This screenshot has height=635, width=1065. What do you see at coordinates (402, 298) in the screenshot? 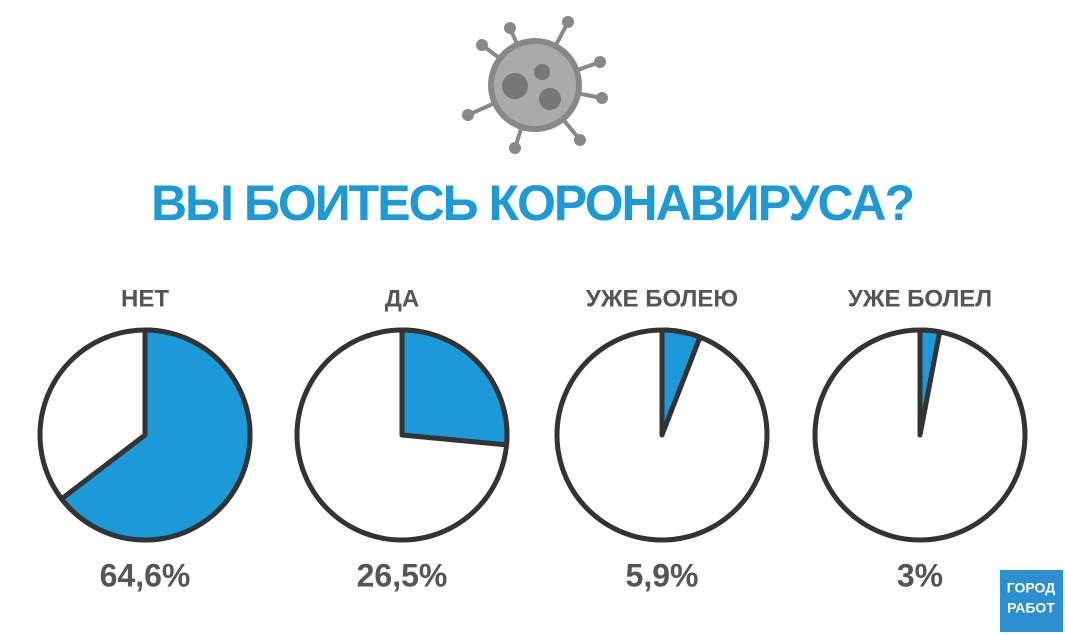
I see `pie-label: ДА` at bounding box center [402, 298].